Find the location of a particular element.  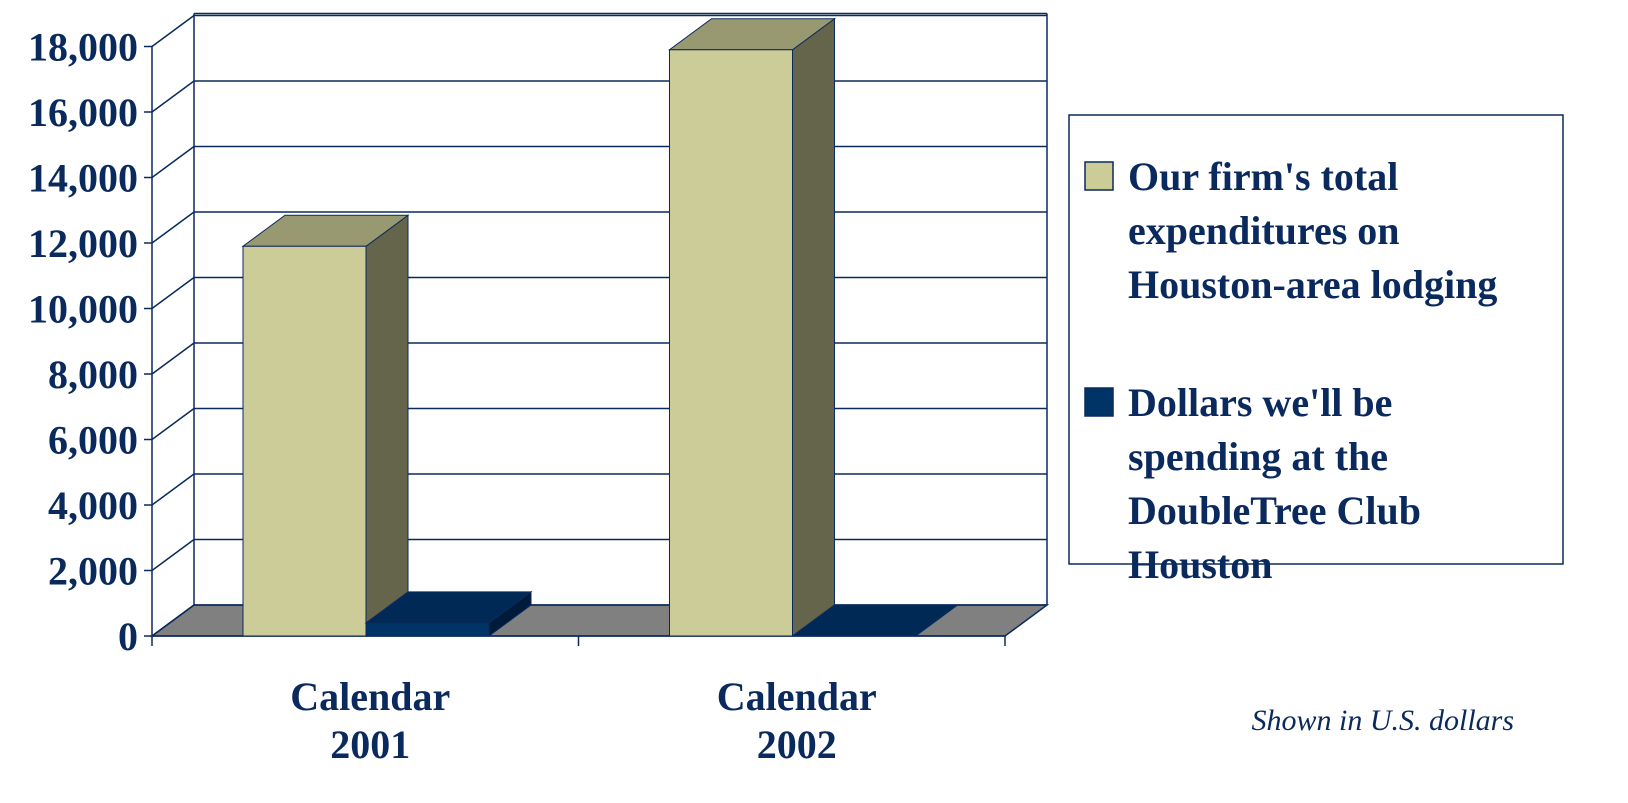

x-tick-label: Calendar 2001 is located at coordinates (370, 720).